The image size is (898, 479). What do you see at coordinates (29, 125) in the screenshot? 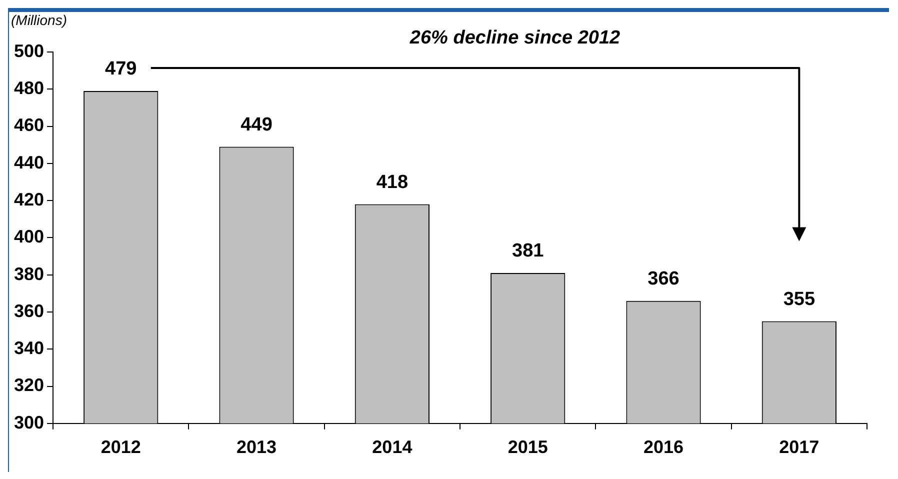
I see `y-tick-label: 460` at bounding box center [29, 125].